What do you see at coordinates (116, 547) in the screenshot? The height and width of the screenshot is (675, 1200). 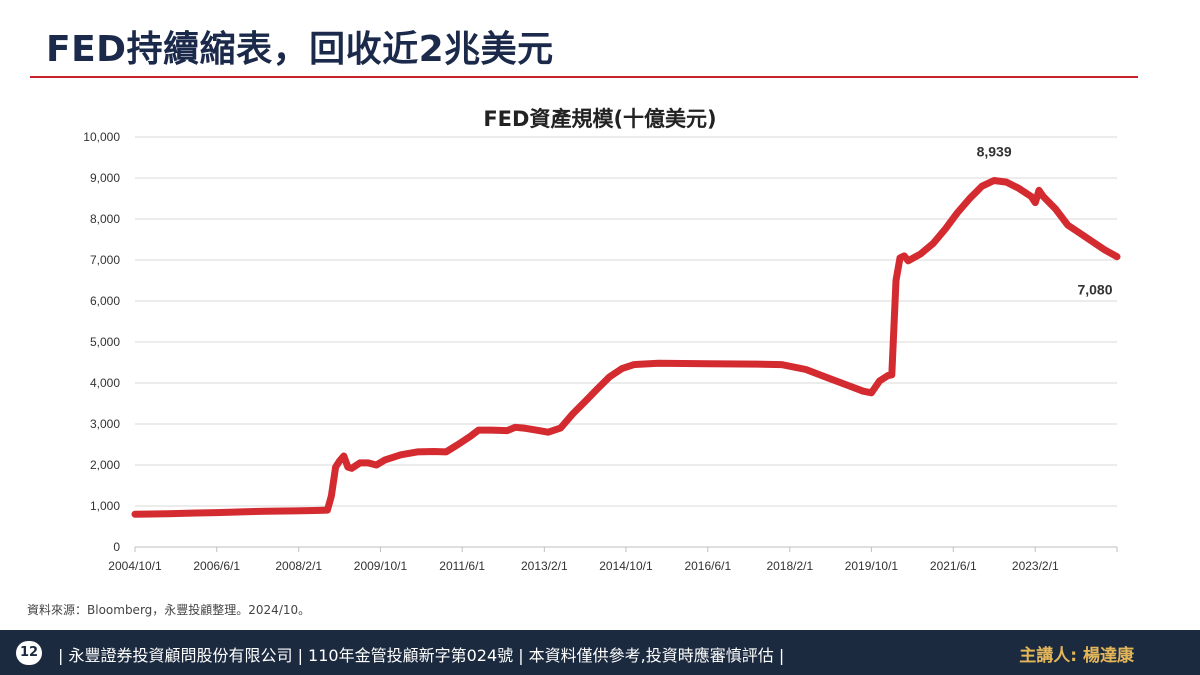 I see `y-tick-label: 0` at bounding box center [116, 547].